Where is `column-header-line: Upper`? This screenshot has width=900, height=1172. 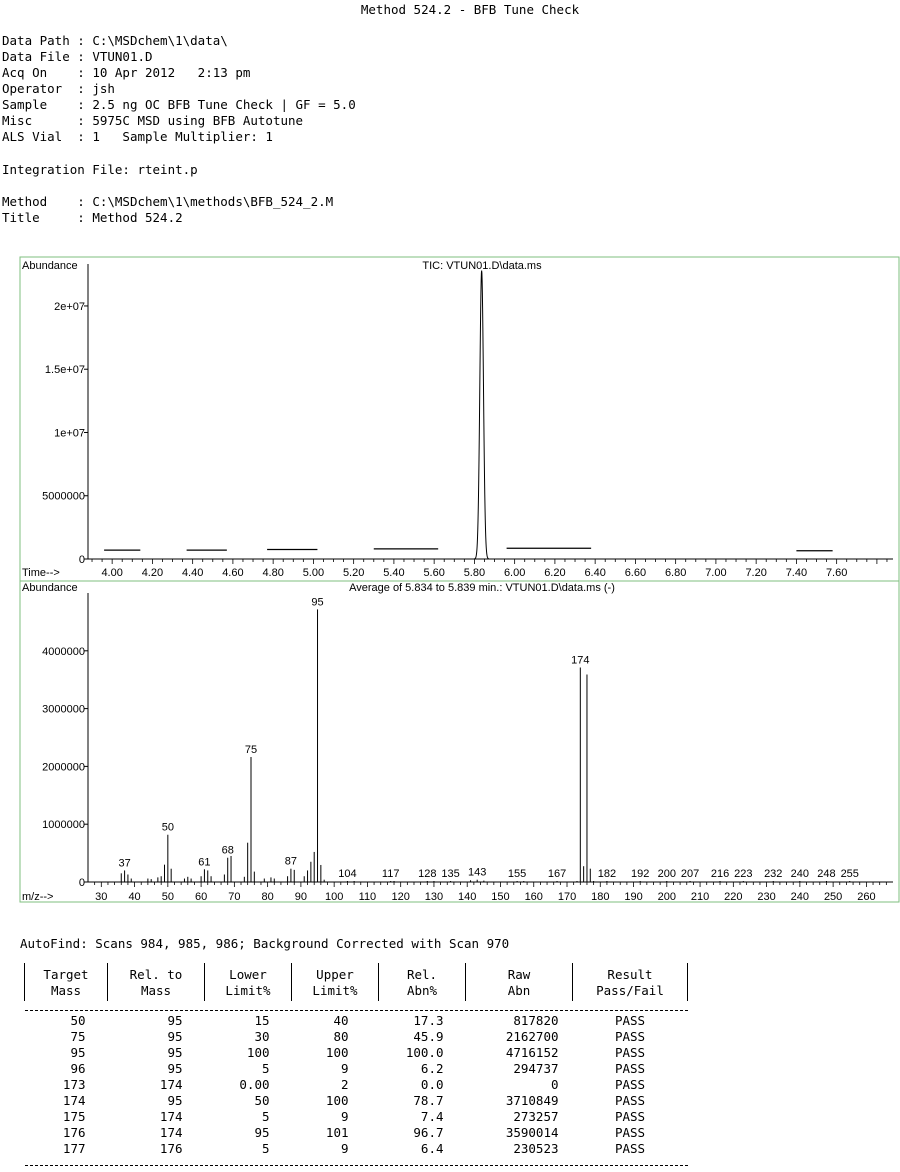
column-header-line: Upper is located at coordinates (335, 974).